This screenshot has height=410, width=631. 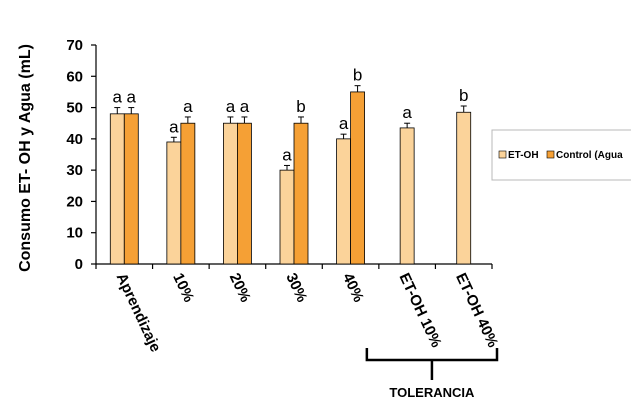 What do you see at coordinates (74, 139) in the screenshot?
I see `y-tick-label: 40` at bounding box center [74, 139].